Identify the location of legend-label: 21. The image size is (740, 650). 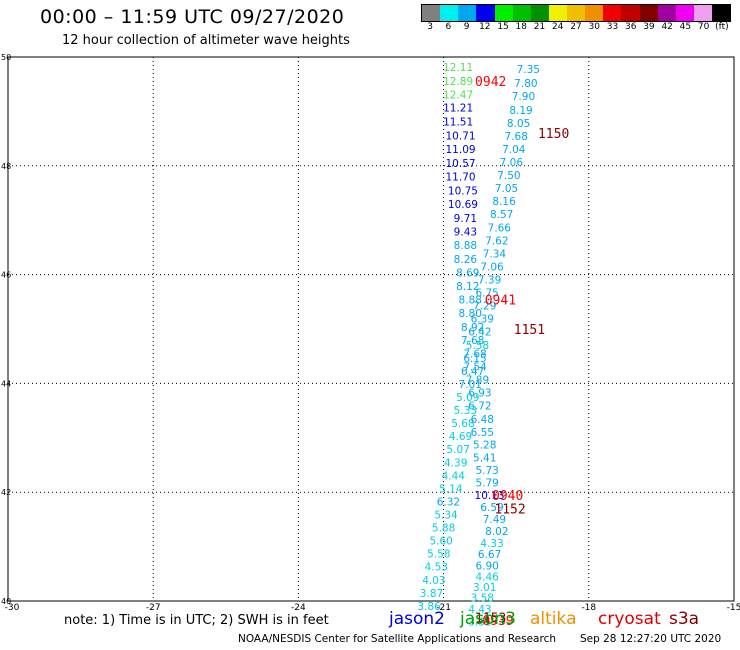
(539, 27).